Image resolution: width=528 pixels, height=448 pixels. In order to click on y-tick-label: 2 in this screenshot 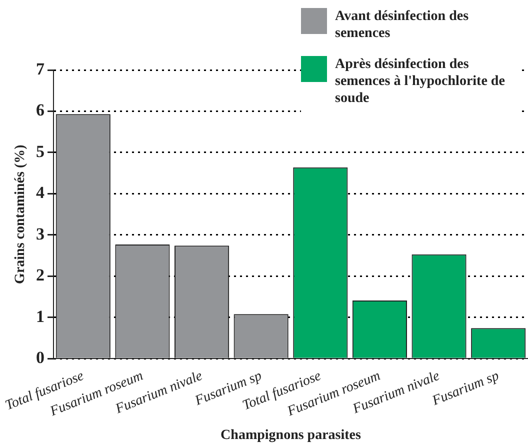, I will do `click(40, 275)`.